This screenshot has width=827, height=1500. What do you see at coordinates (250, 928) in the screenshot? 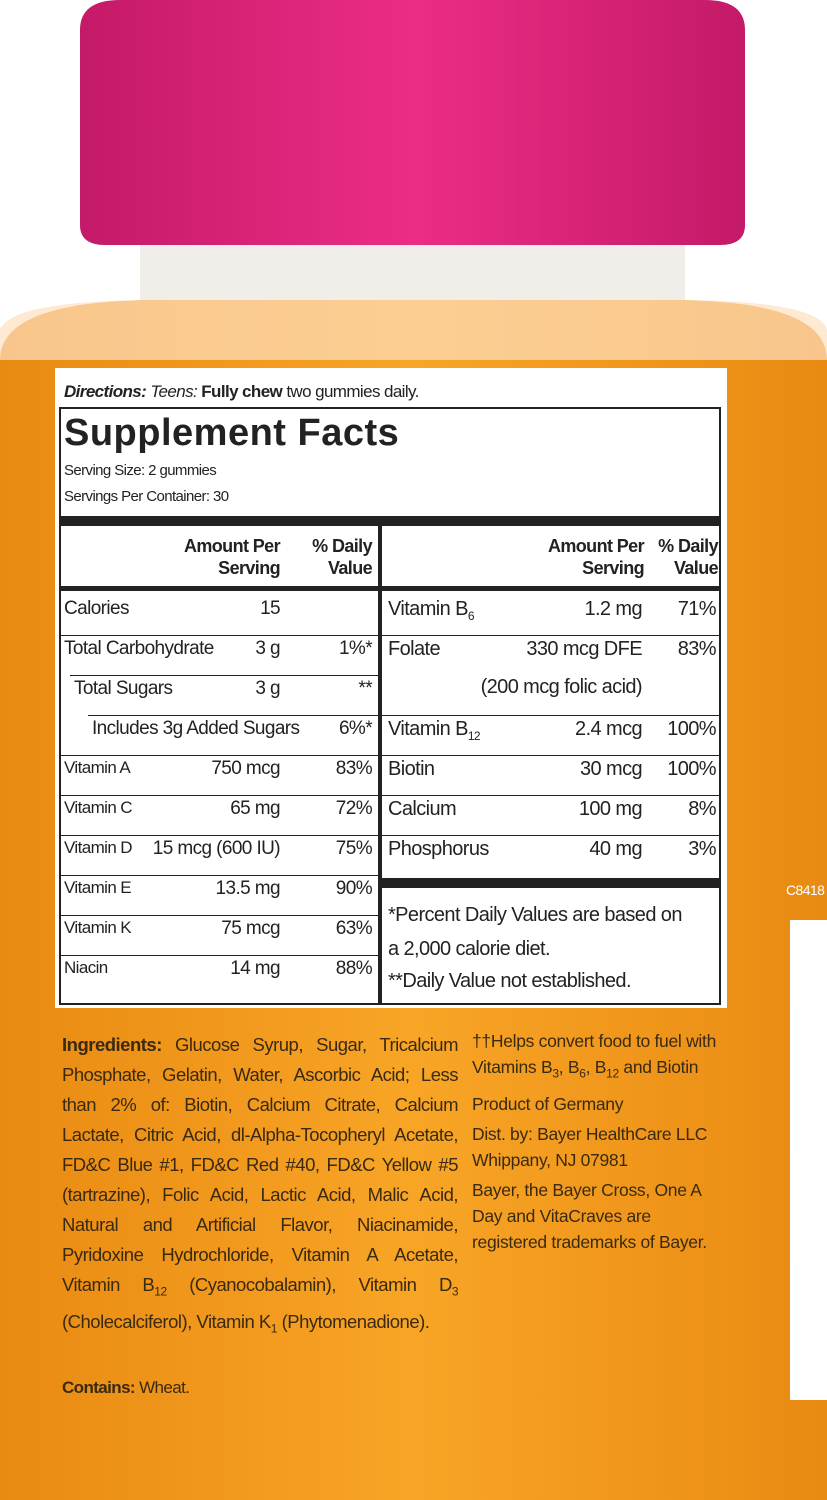
I see `nutrient-amount: 75 mcg` at bounding box center [250, 928].